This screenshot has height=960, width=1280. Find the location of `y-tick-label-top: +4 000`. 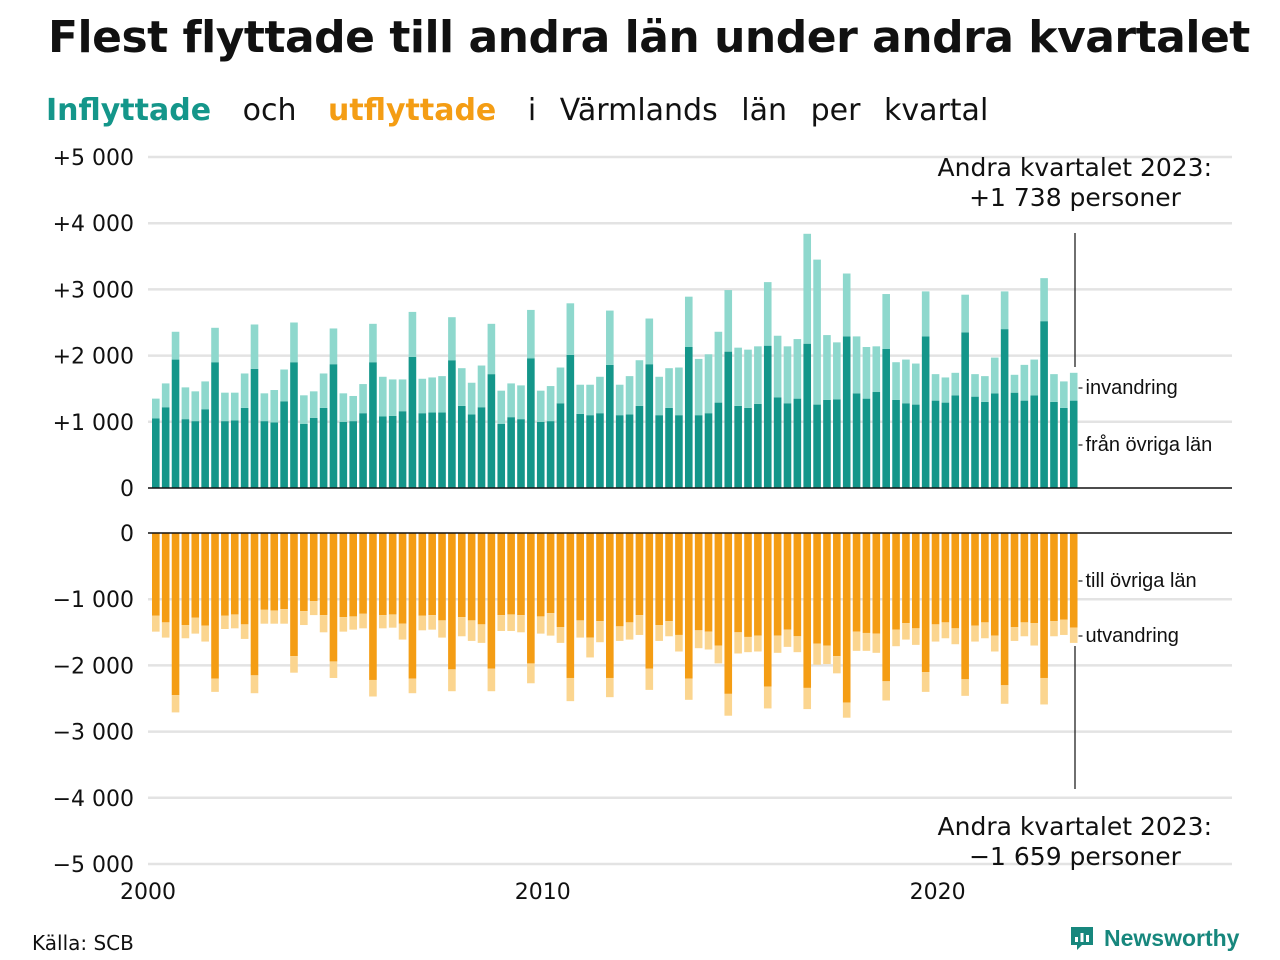

y-tick-label-top: +4 000 is located at coordinates (93, 224).